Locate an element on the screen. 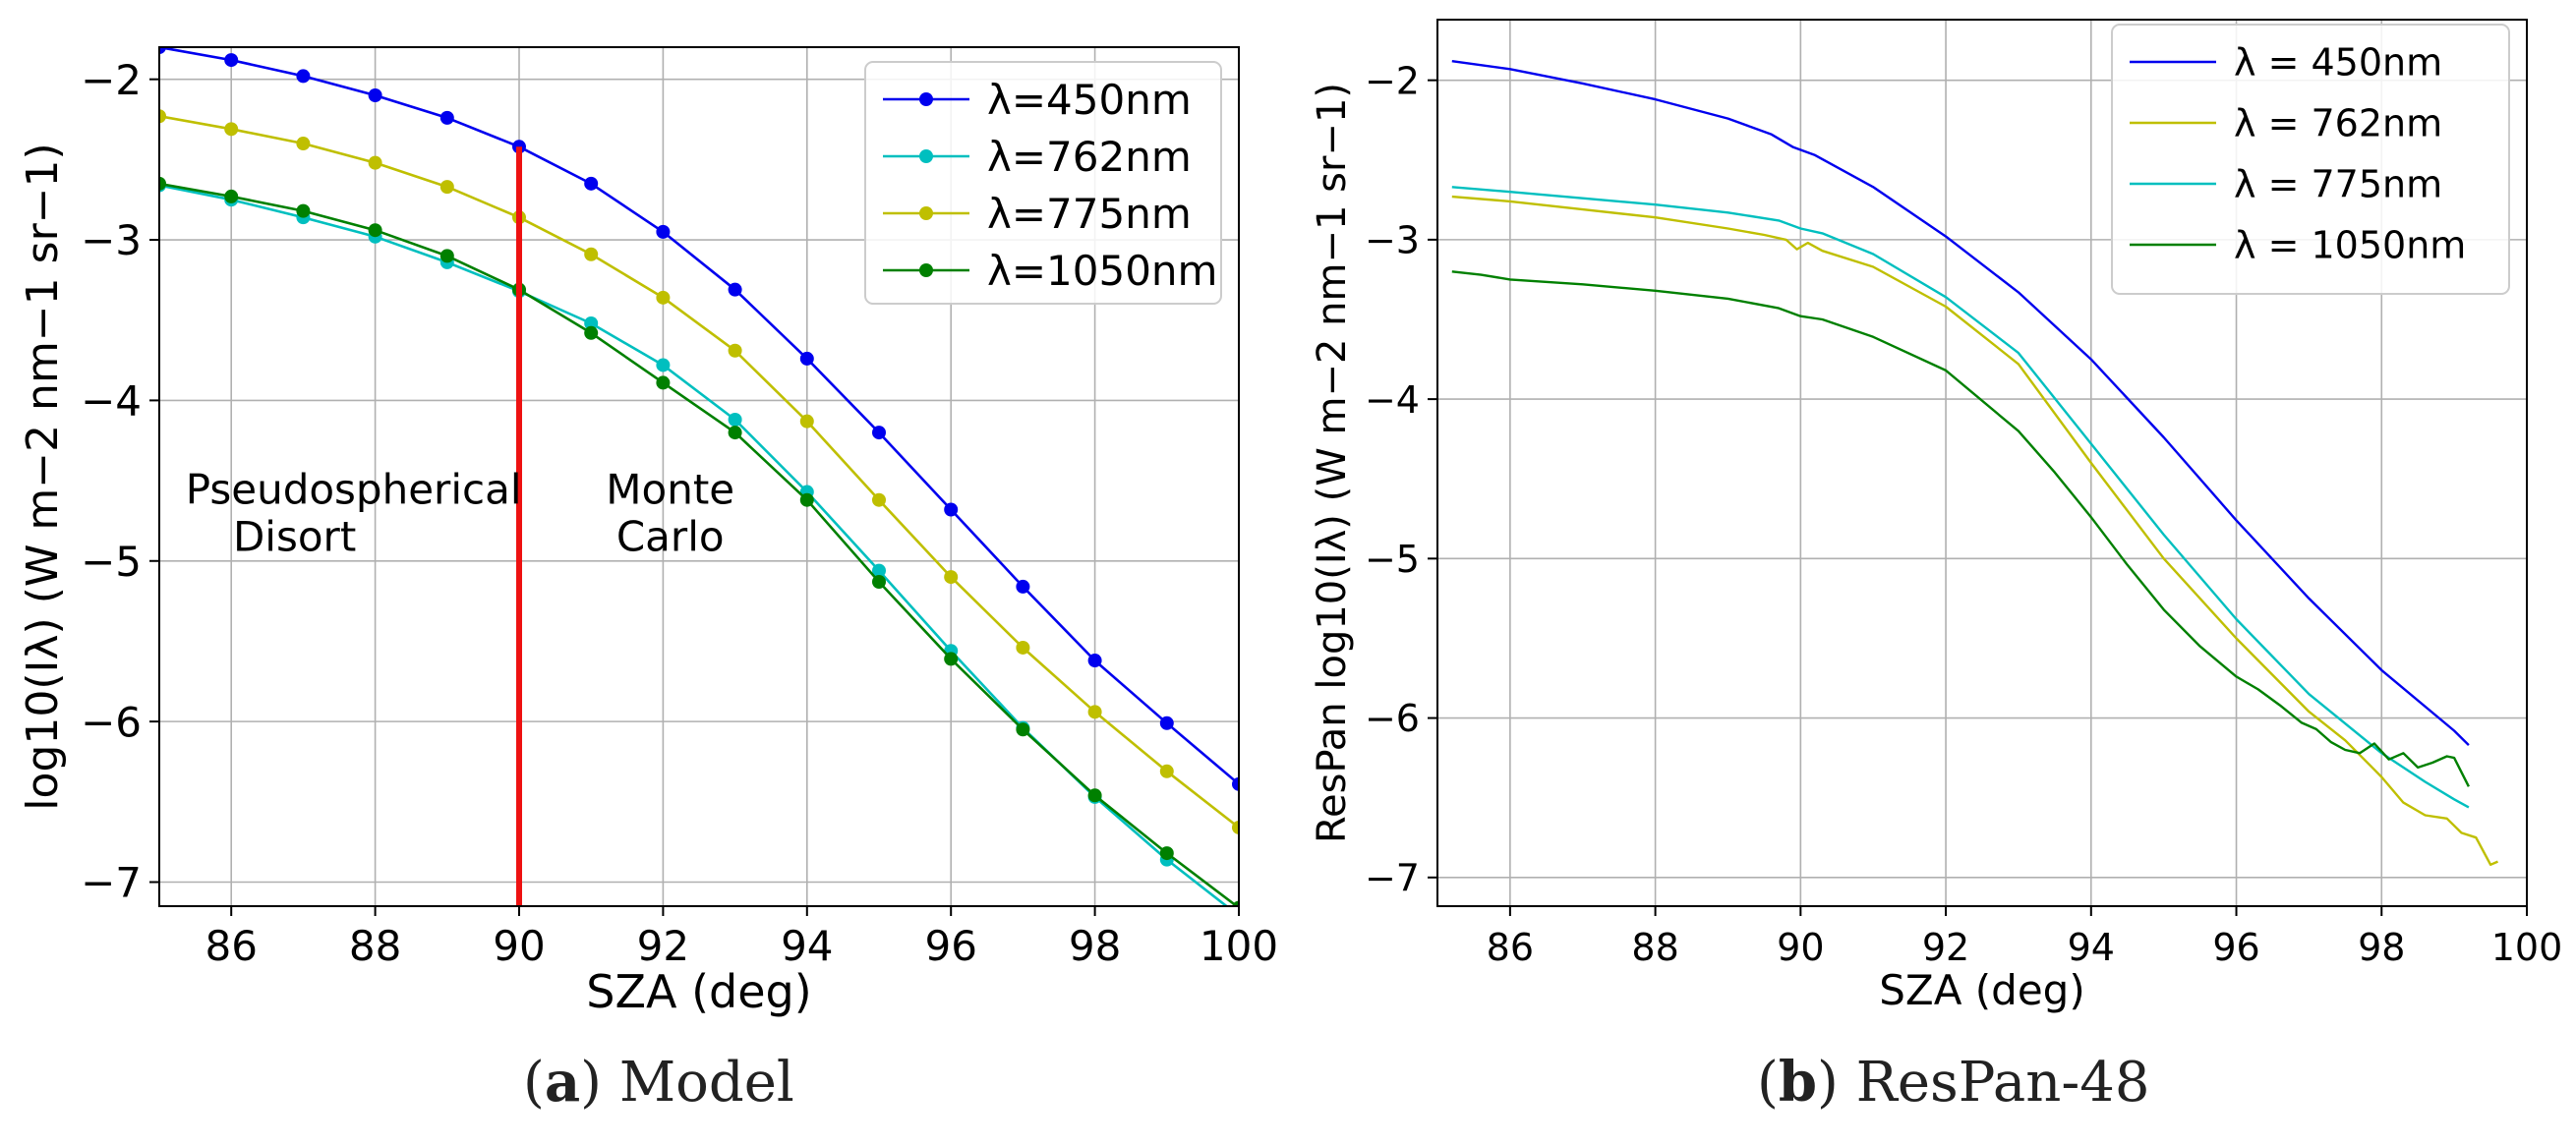 The height and width of the screenshot is (1145, 2576). legend-label: λ=450nm is located at coordinates (1089, 100).